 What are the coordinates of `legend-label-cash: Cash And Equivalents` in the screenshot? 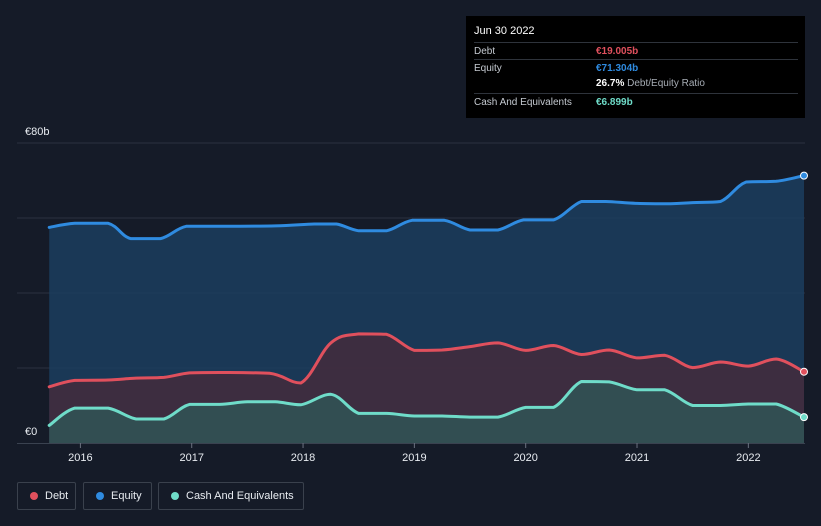 It's located at (240, 496).